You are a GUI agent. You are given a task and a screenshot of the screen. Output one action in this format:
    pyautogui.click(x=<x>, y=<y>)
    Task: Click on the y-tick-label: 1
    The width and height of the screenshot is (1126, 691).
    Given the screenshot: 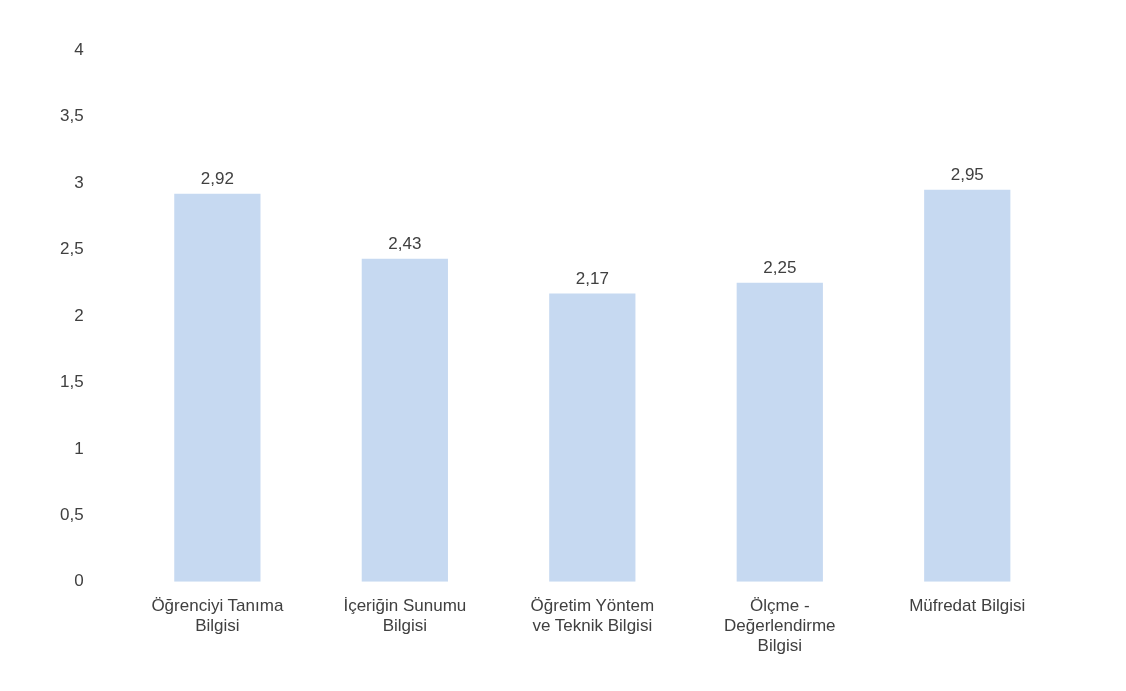 What is the action you would take?
    pyautogui.click(x=79, y=448)
    